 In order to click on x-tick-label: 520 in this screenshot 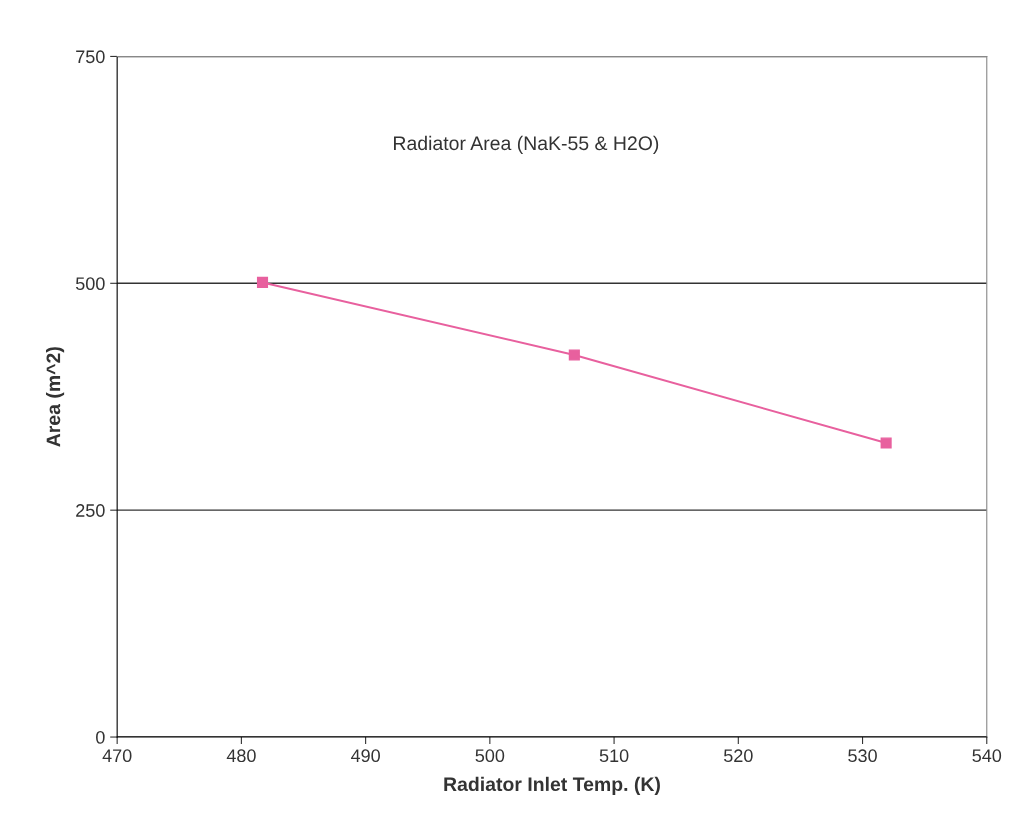, I will do `click(738, 756)`.